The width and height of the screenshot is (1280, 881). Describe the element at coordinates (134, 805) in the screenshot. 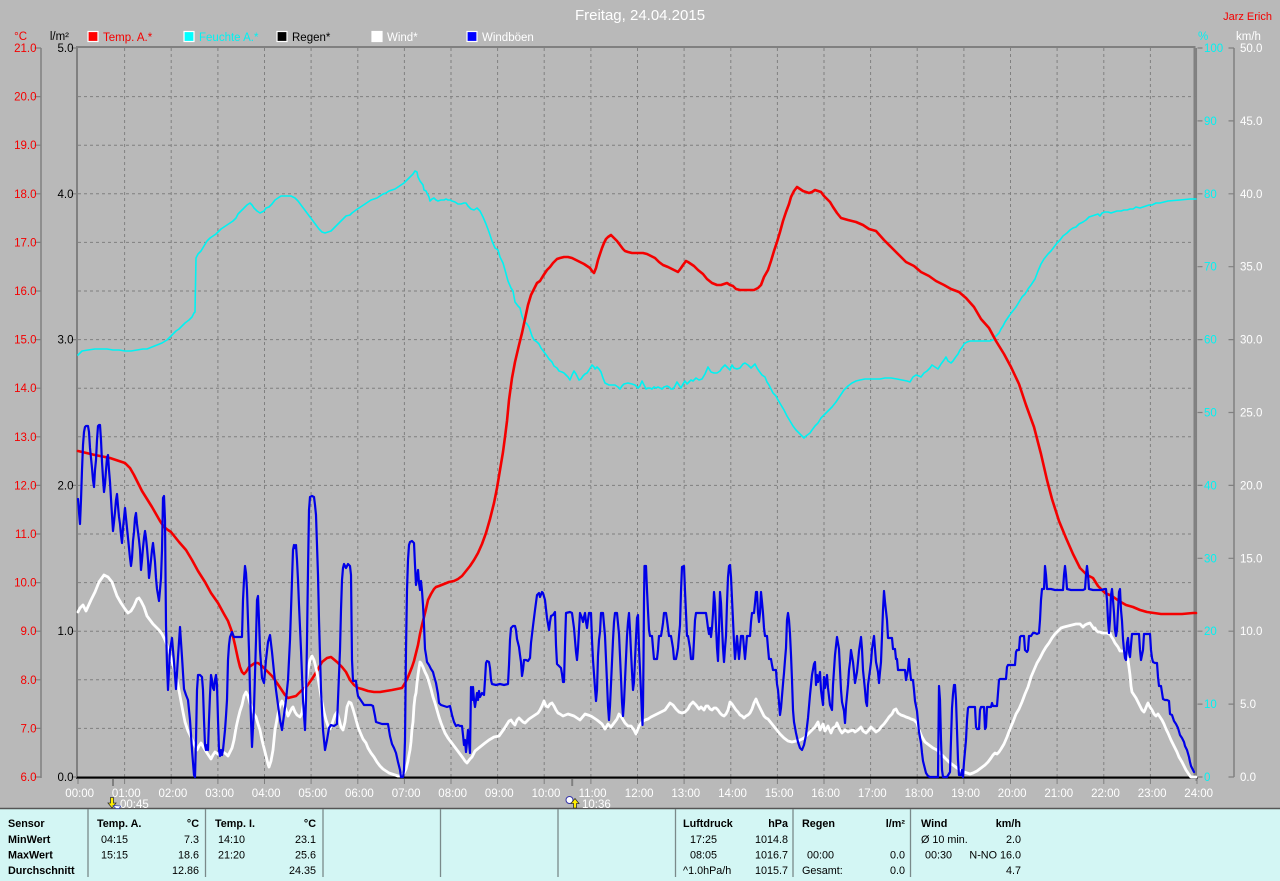

I see `svg-text: 00:45` at that location.